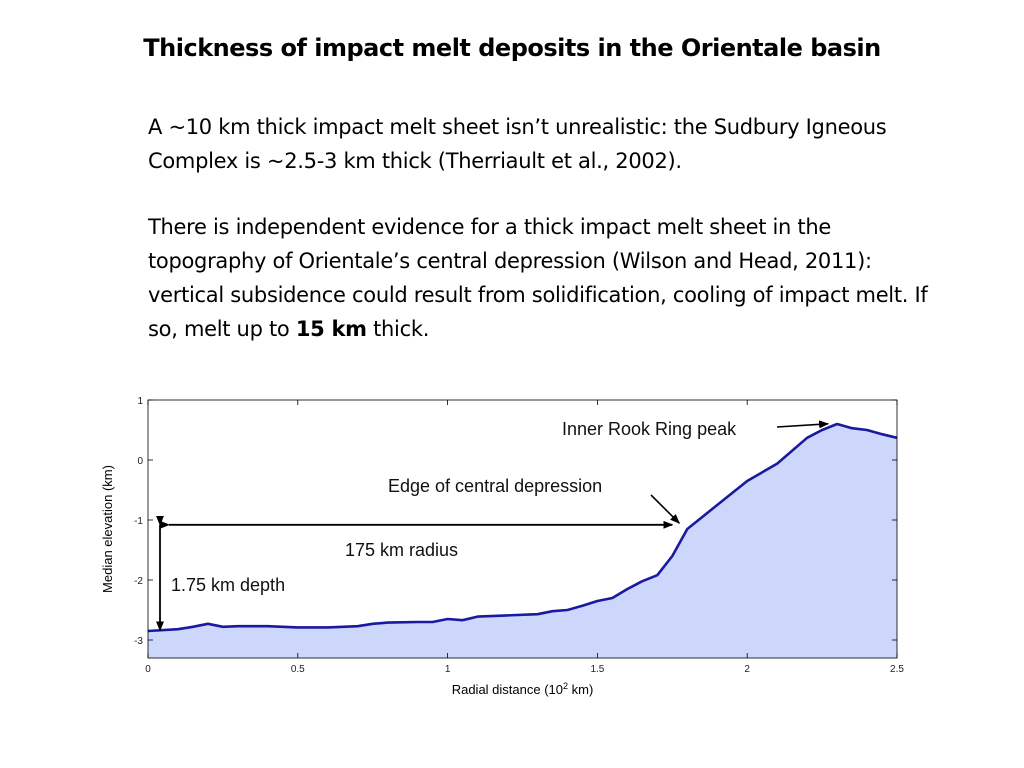 The width and height of the screenshot is (1024, 768). What do you see at coordinates (803, 424) in the screenshot?
I see `arrow-inner-rook-ring` at bounding box center [803, 424].